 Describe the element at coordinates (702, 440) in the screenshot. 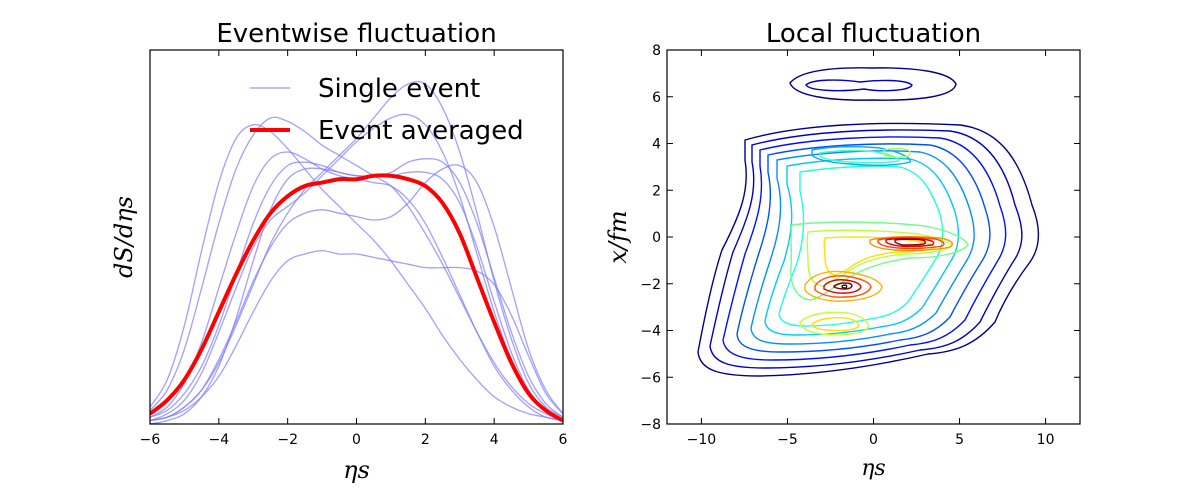

I see `right-x-tick-label: −10` at that location.